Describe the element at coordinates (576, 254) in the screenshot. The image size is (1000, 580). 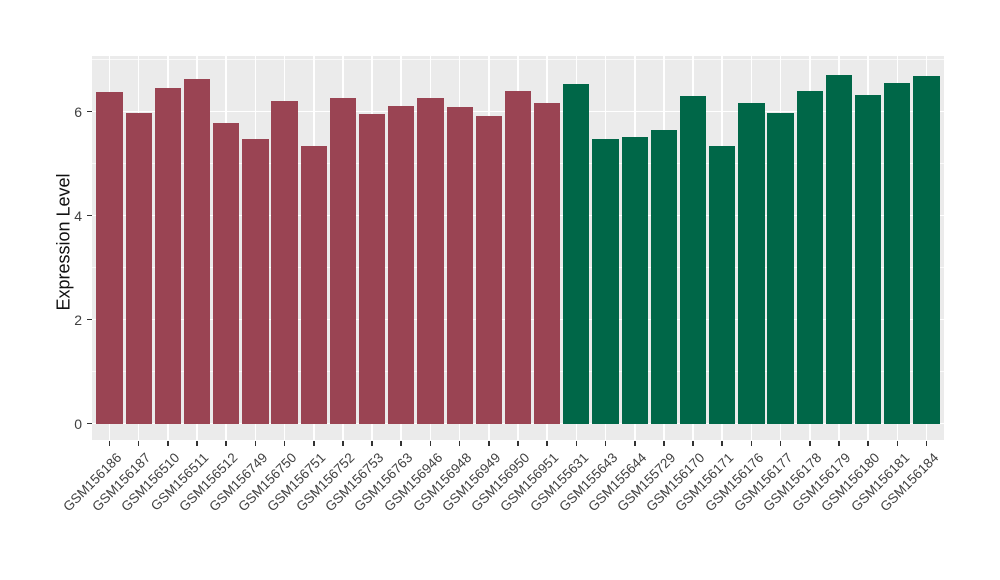
I see `bar-GSM155631` at that location.